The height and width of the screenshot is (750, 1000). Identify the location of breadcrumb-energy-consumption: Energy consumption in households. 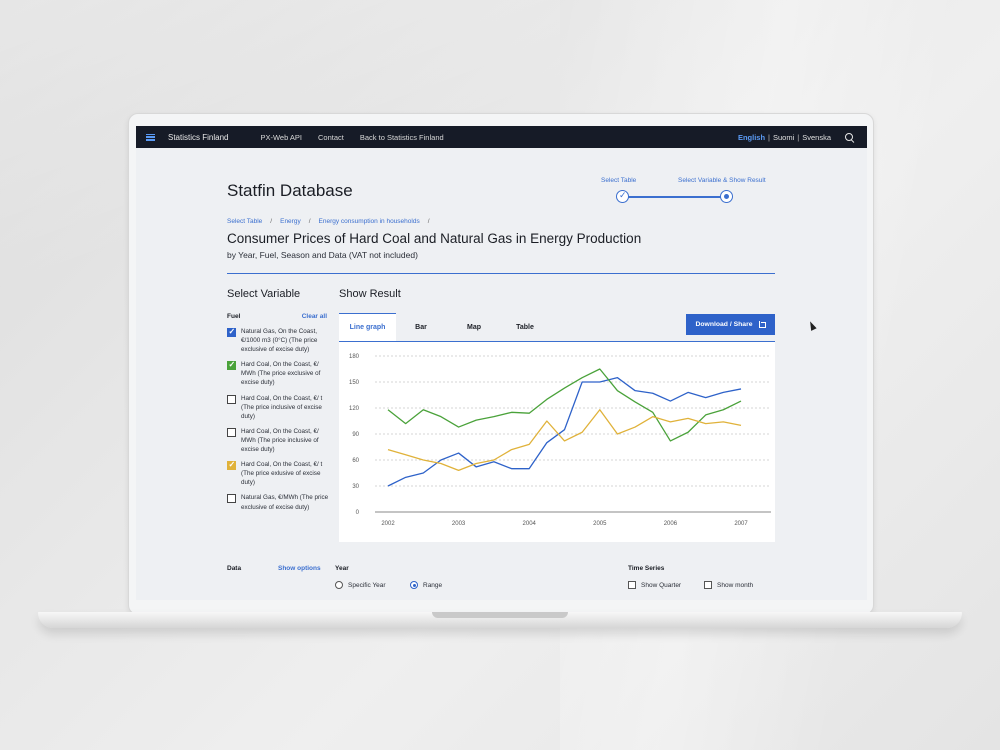
(369, 221).